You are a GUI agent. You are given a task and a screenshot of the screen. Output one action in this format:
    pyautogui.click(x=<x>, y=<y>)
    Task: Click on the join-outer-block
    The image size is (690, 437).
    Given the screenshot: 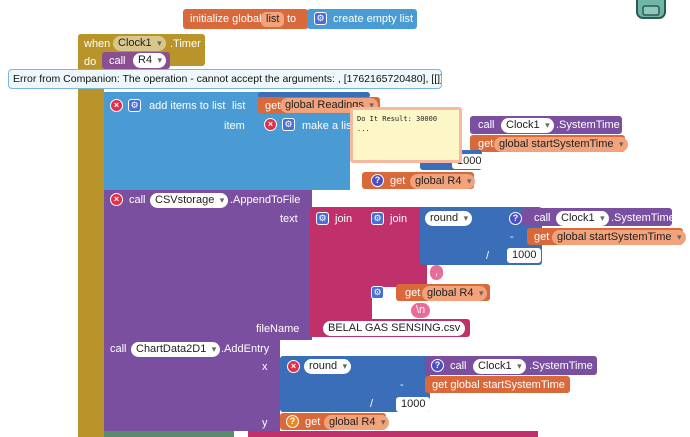 What is the action you would take?
    pyautogui.click(x=341, y=271)
    